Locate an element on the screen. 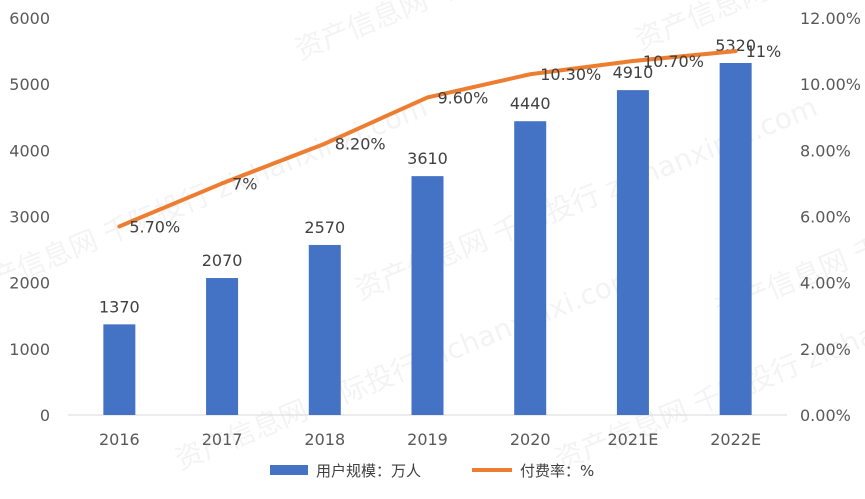  bar-2018 is located at coordinates (324, 329).